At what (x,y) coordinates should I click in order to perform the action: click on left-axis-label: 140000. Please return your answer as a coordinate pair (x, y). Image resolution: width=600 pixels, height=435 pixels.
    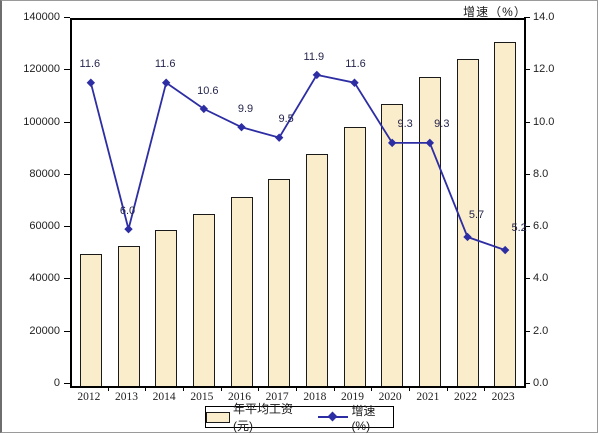
    Looking at the image, I should click on (41, 17).